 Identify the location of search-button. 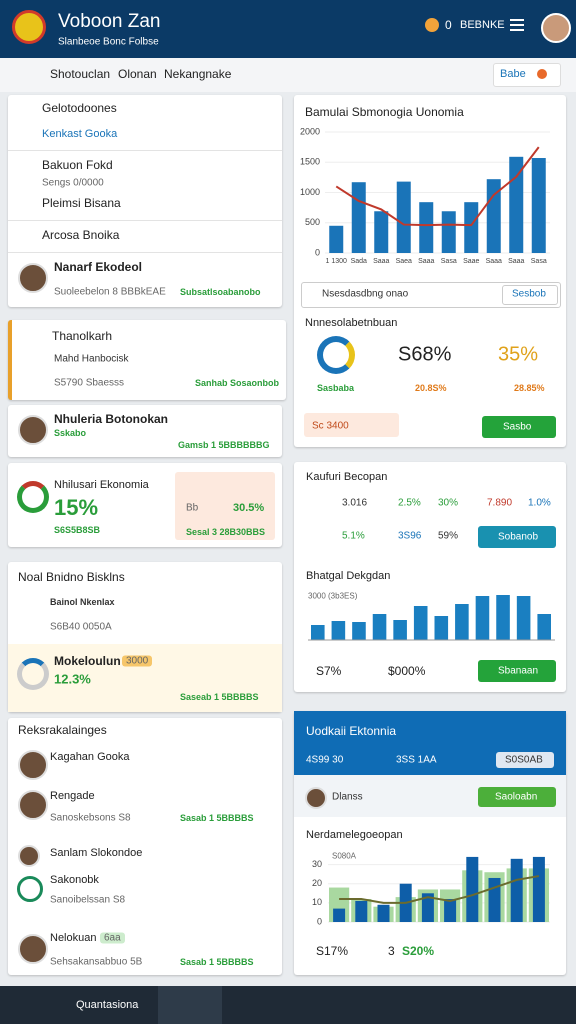
(530, 295).